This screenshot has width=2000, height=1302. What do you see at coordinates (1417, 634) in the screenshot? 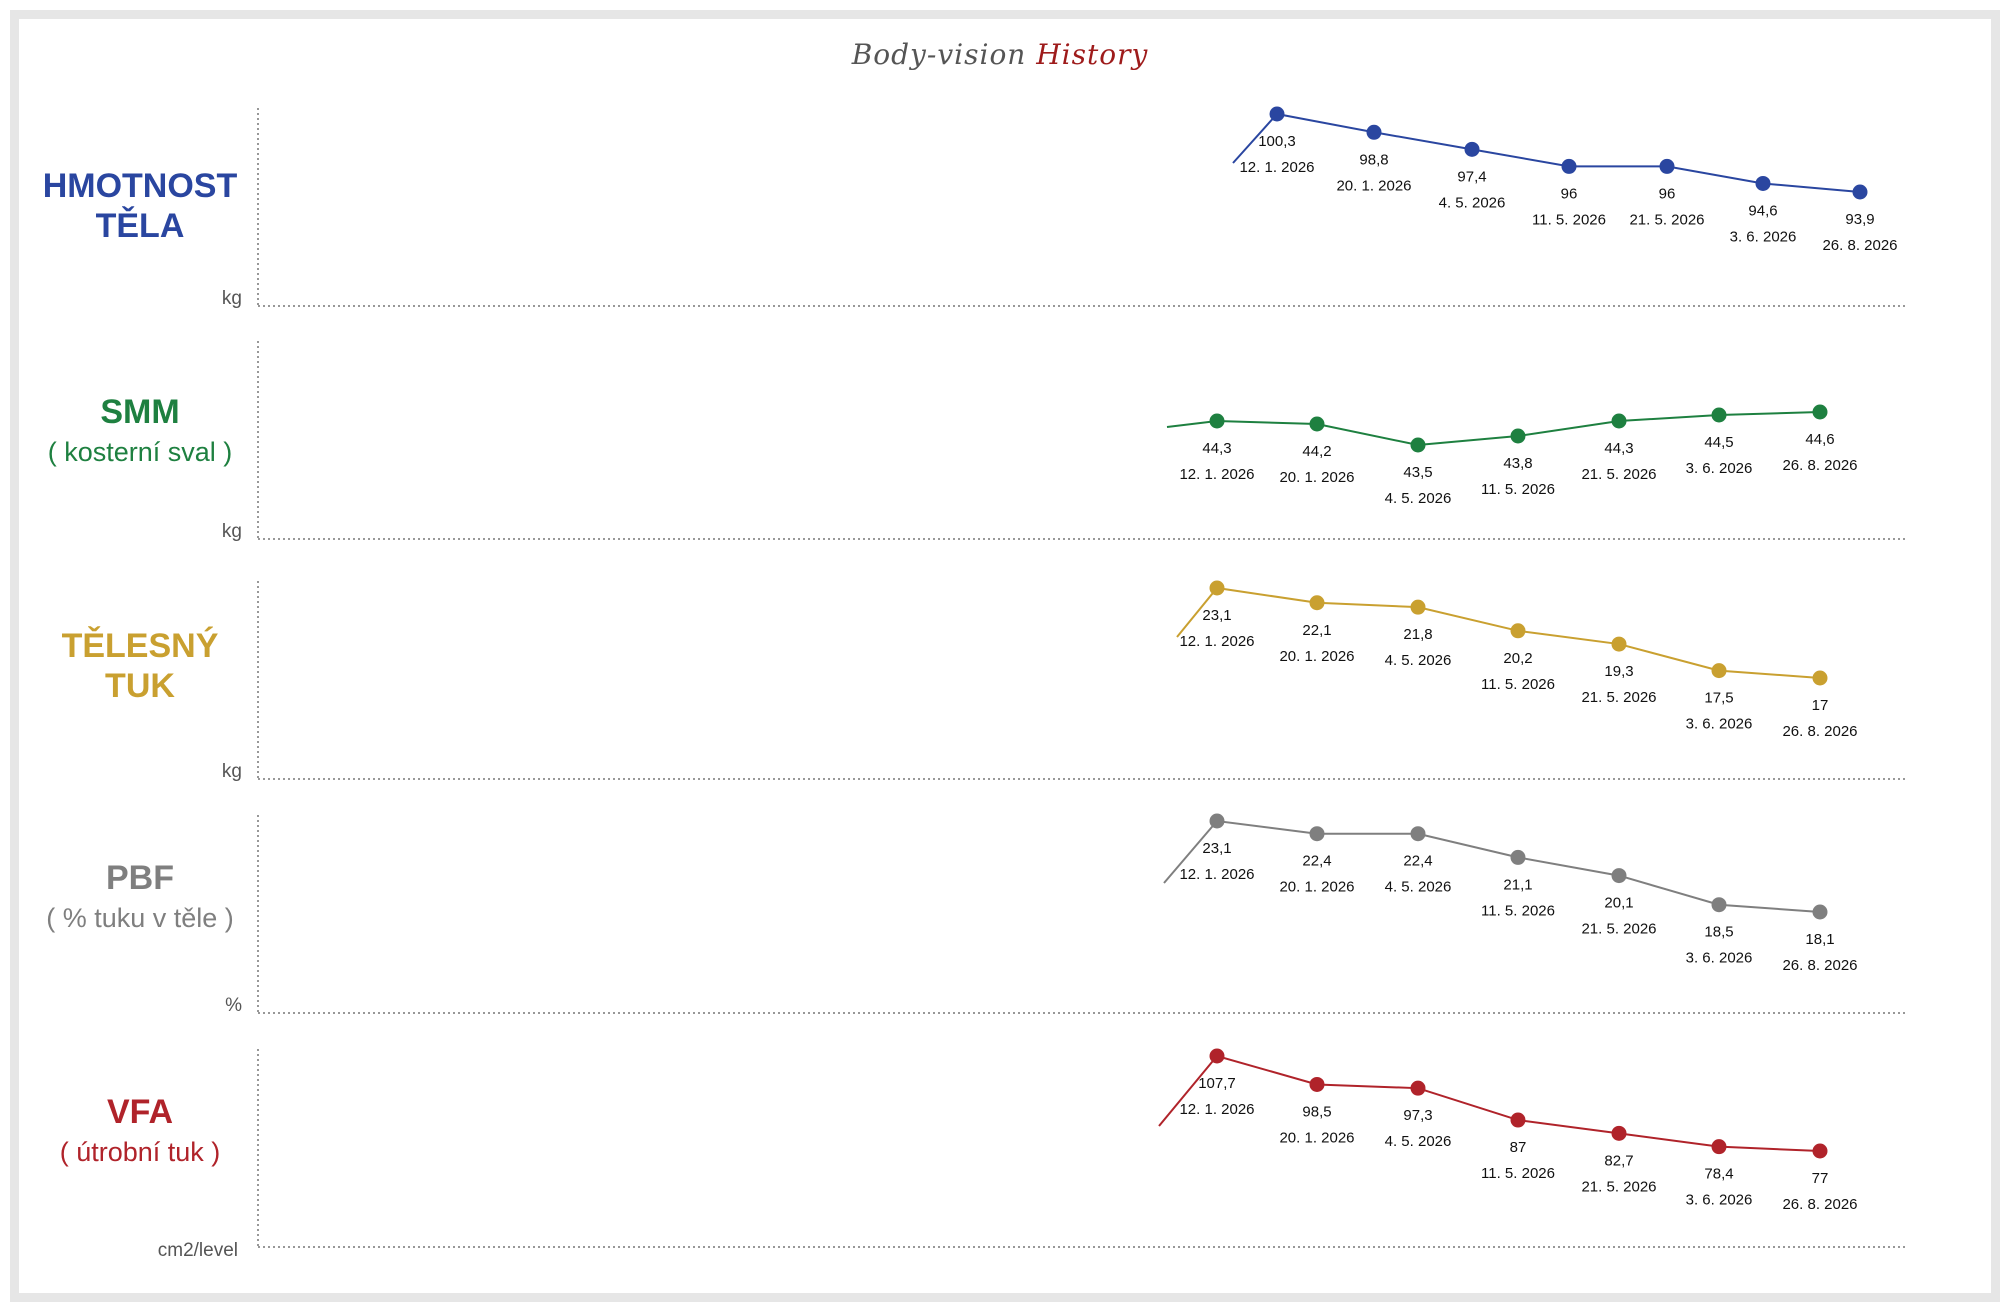
I see `data-label-fat-2: 21,8` at bounding box center [1417, 634].